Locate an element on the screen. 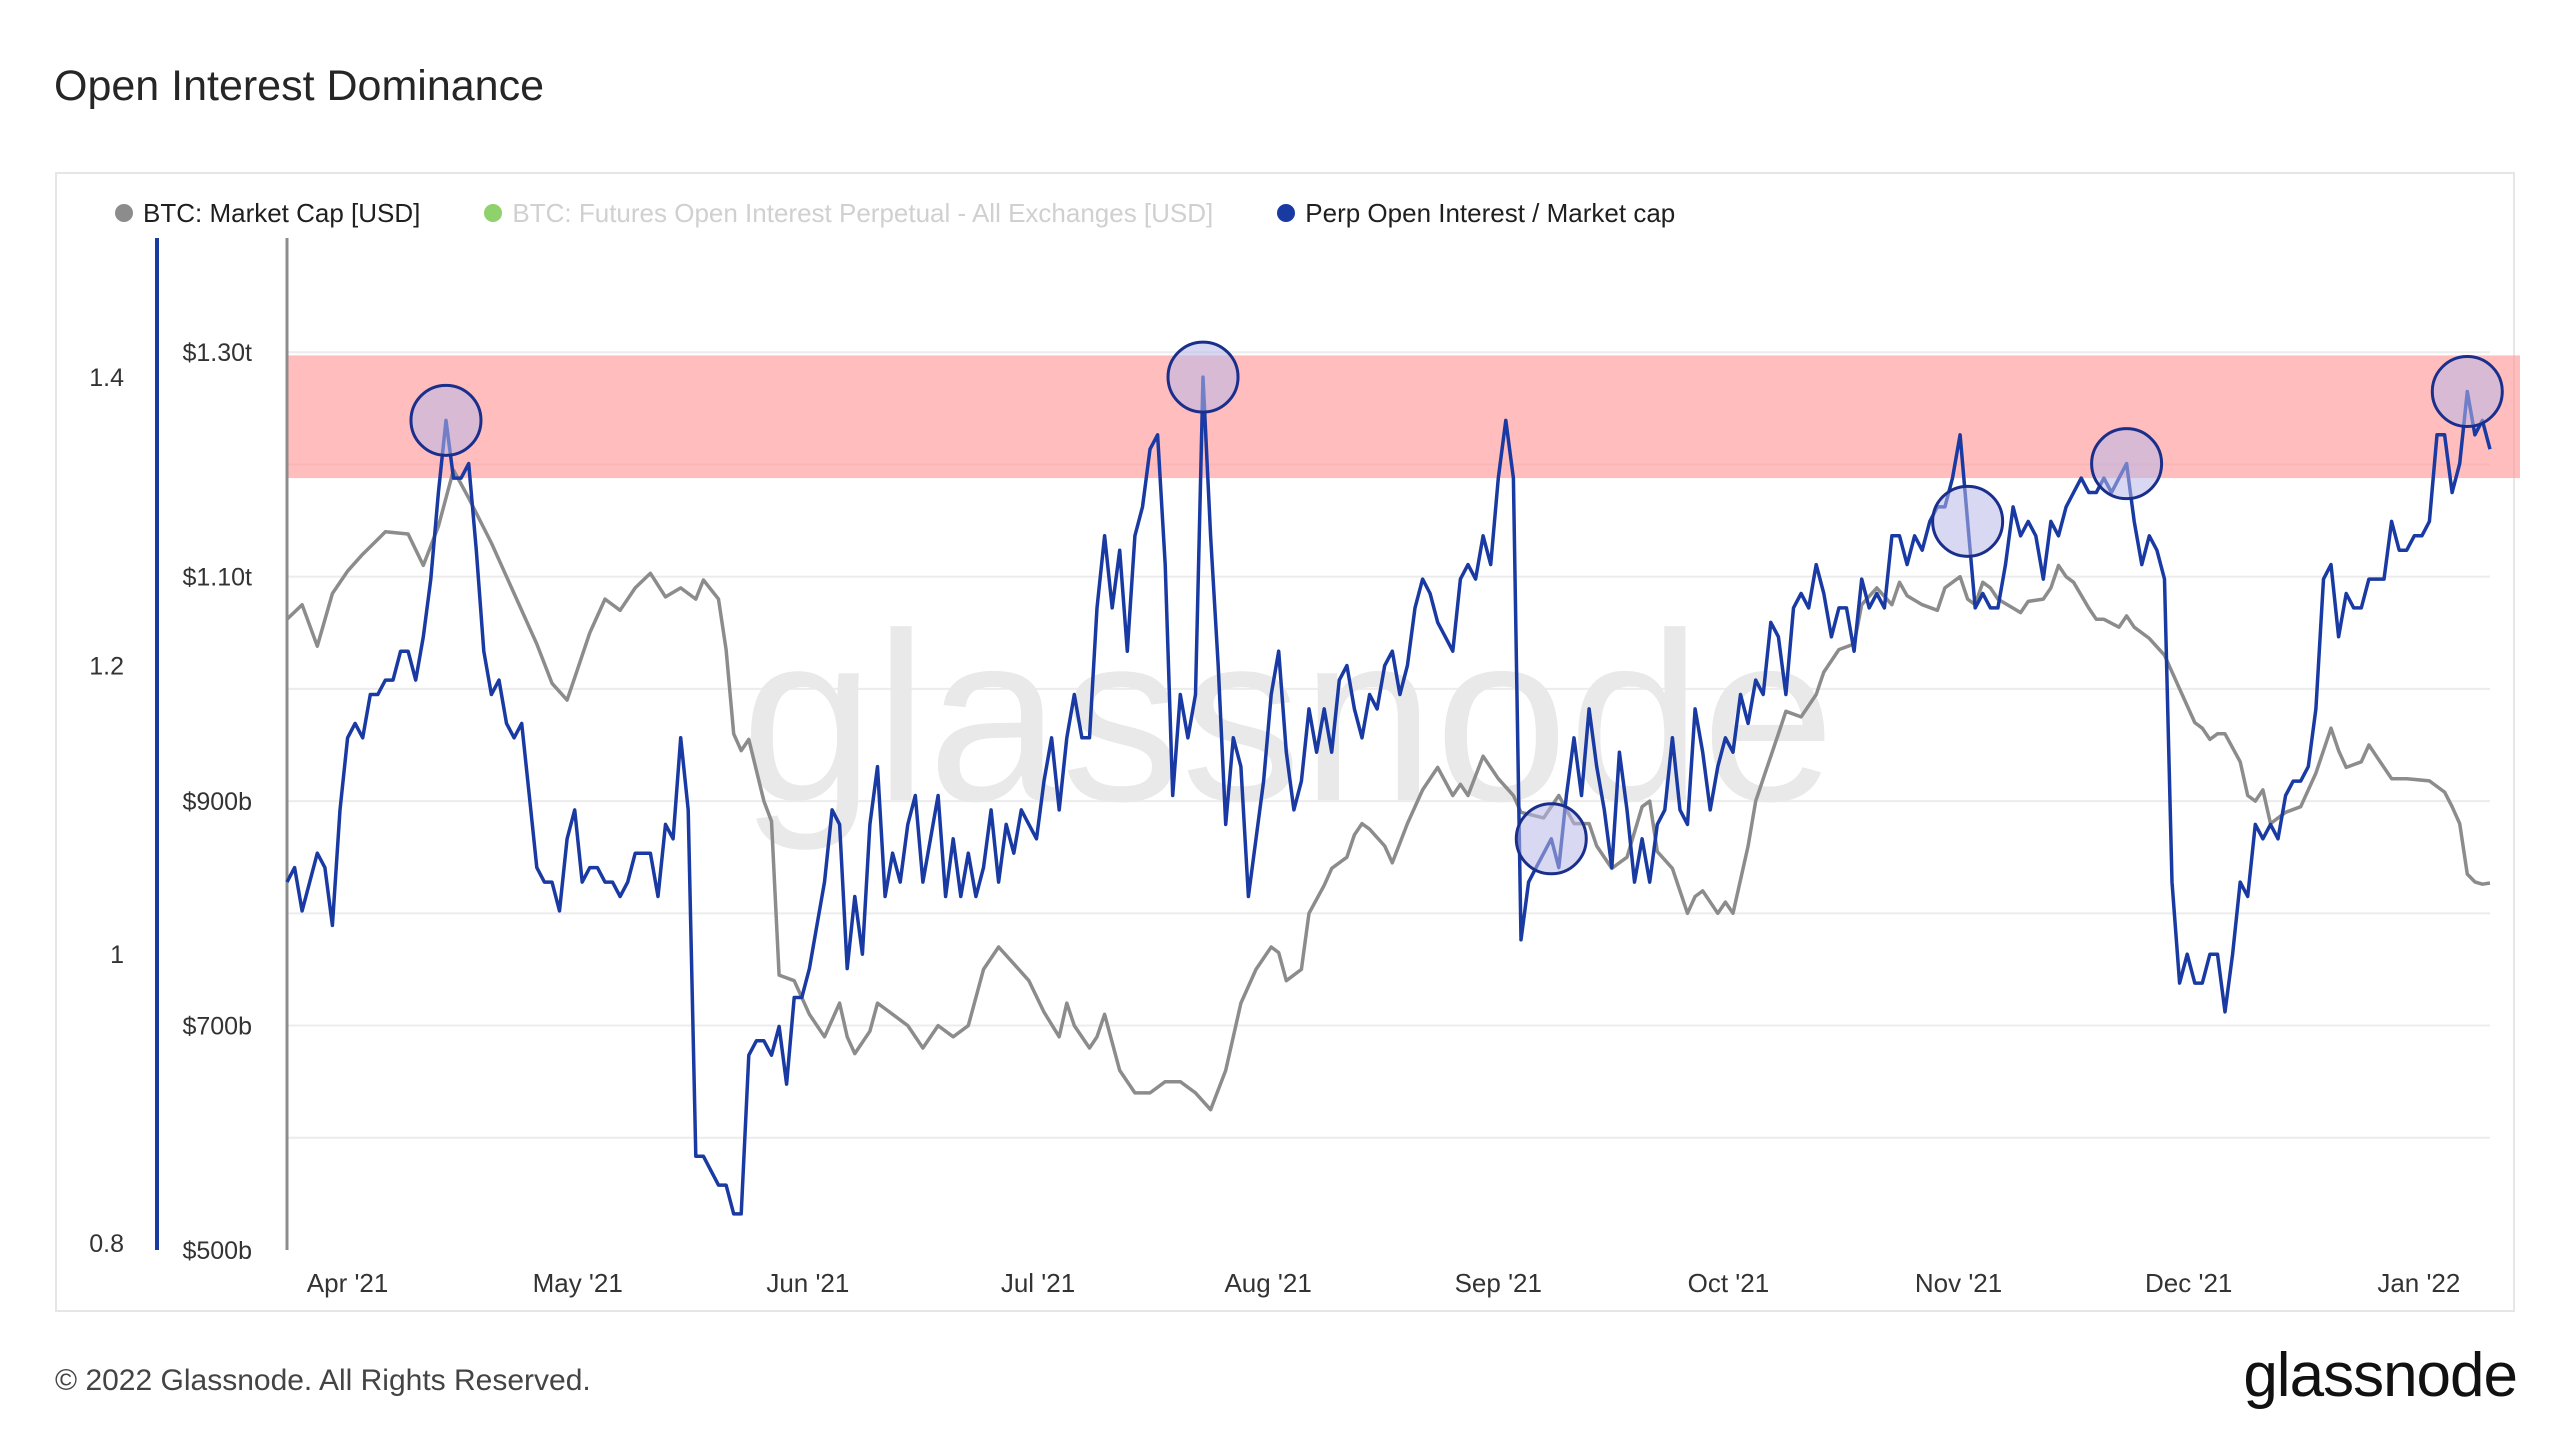 Image resolution: width=2560 pixels, height=1440 pixels. left-tick-label: 1.2 is located at coordinates (106, 667).